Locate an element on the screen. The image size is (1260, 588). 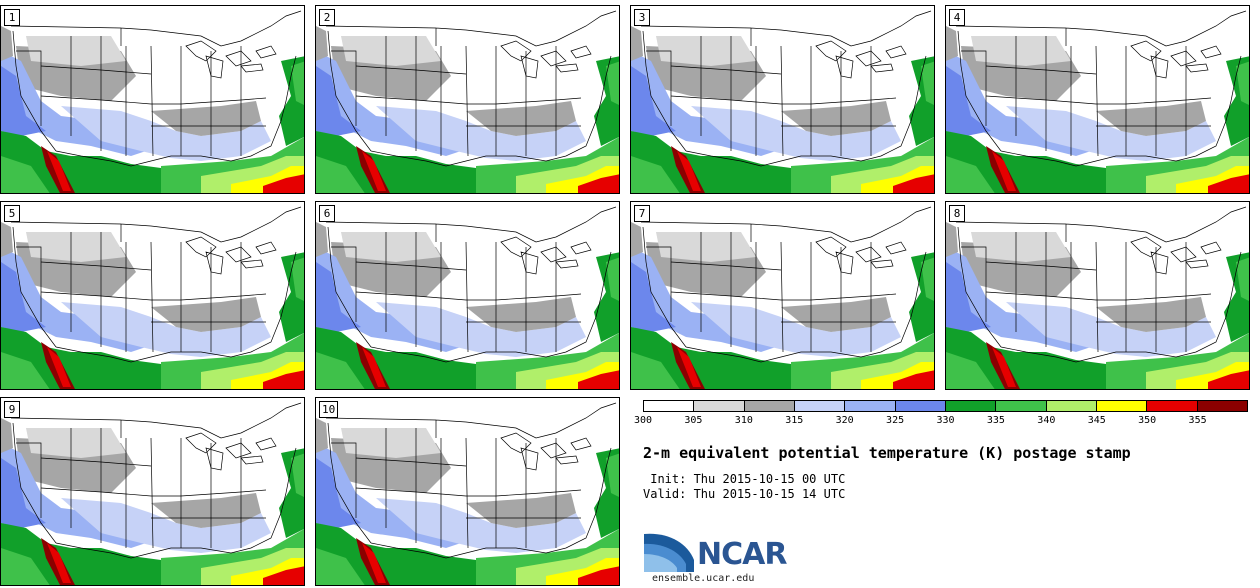
colorbar-labels: 300 305 310 315 320 325 330 335 340 345 350 355 is located at coordinates (946, 422).